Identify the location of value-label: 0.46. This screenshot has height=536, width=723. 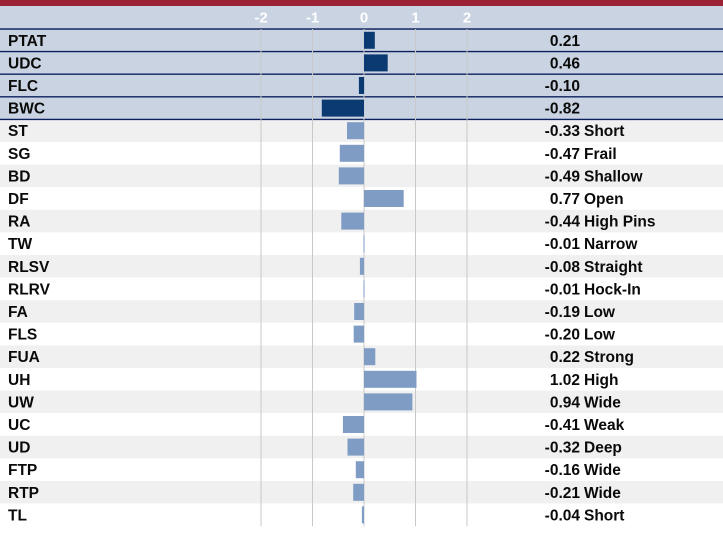
(565, 63).